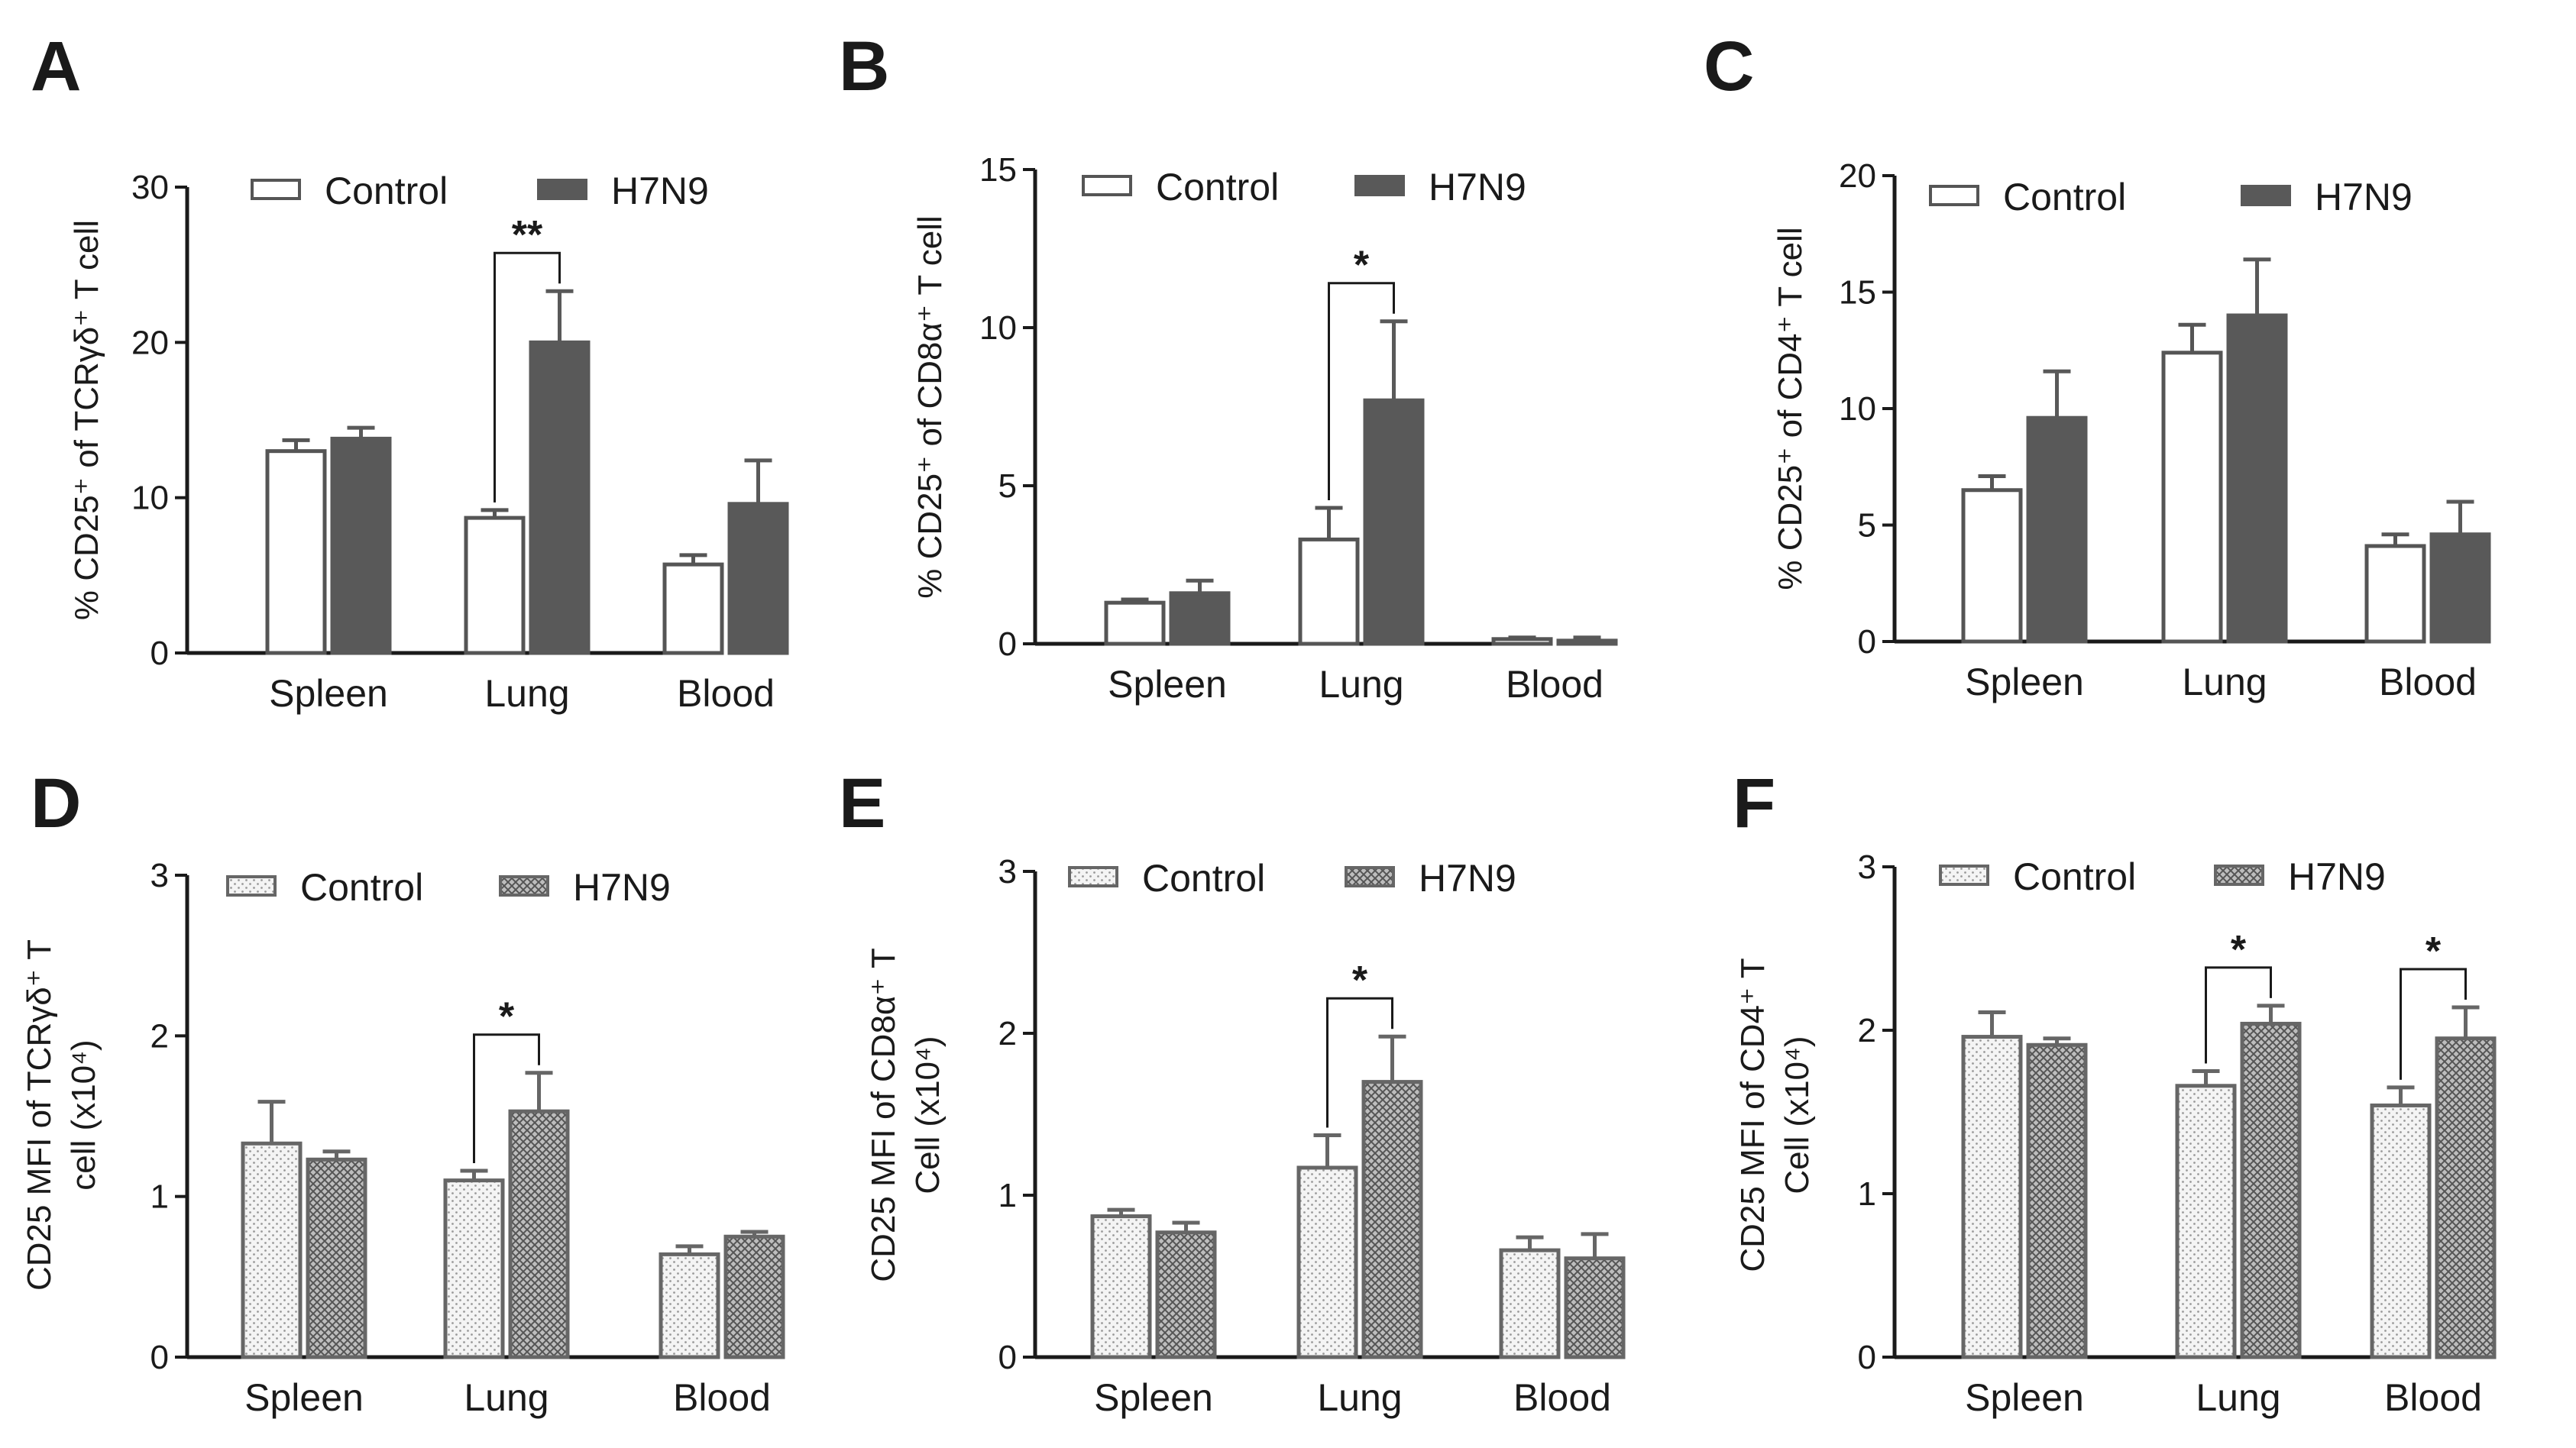 The height and width of the screenshot is (1448, 2576). What do you see at coordinates (862, 803) in the screenshot?
I see `panel-letter: E` at bounding box center [862, 803].